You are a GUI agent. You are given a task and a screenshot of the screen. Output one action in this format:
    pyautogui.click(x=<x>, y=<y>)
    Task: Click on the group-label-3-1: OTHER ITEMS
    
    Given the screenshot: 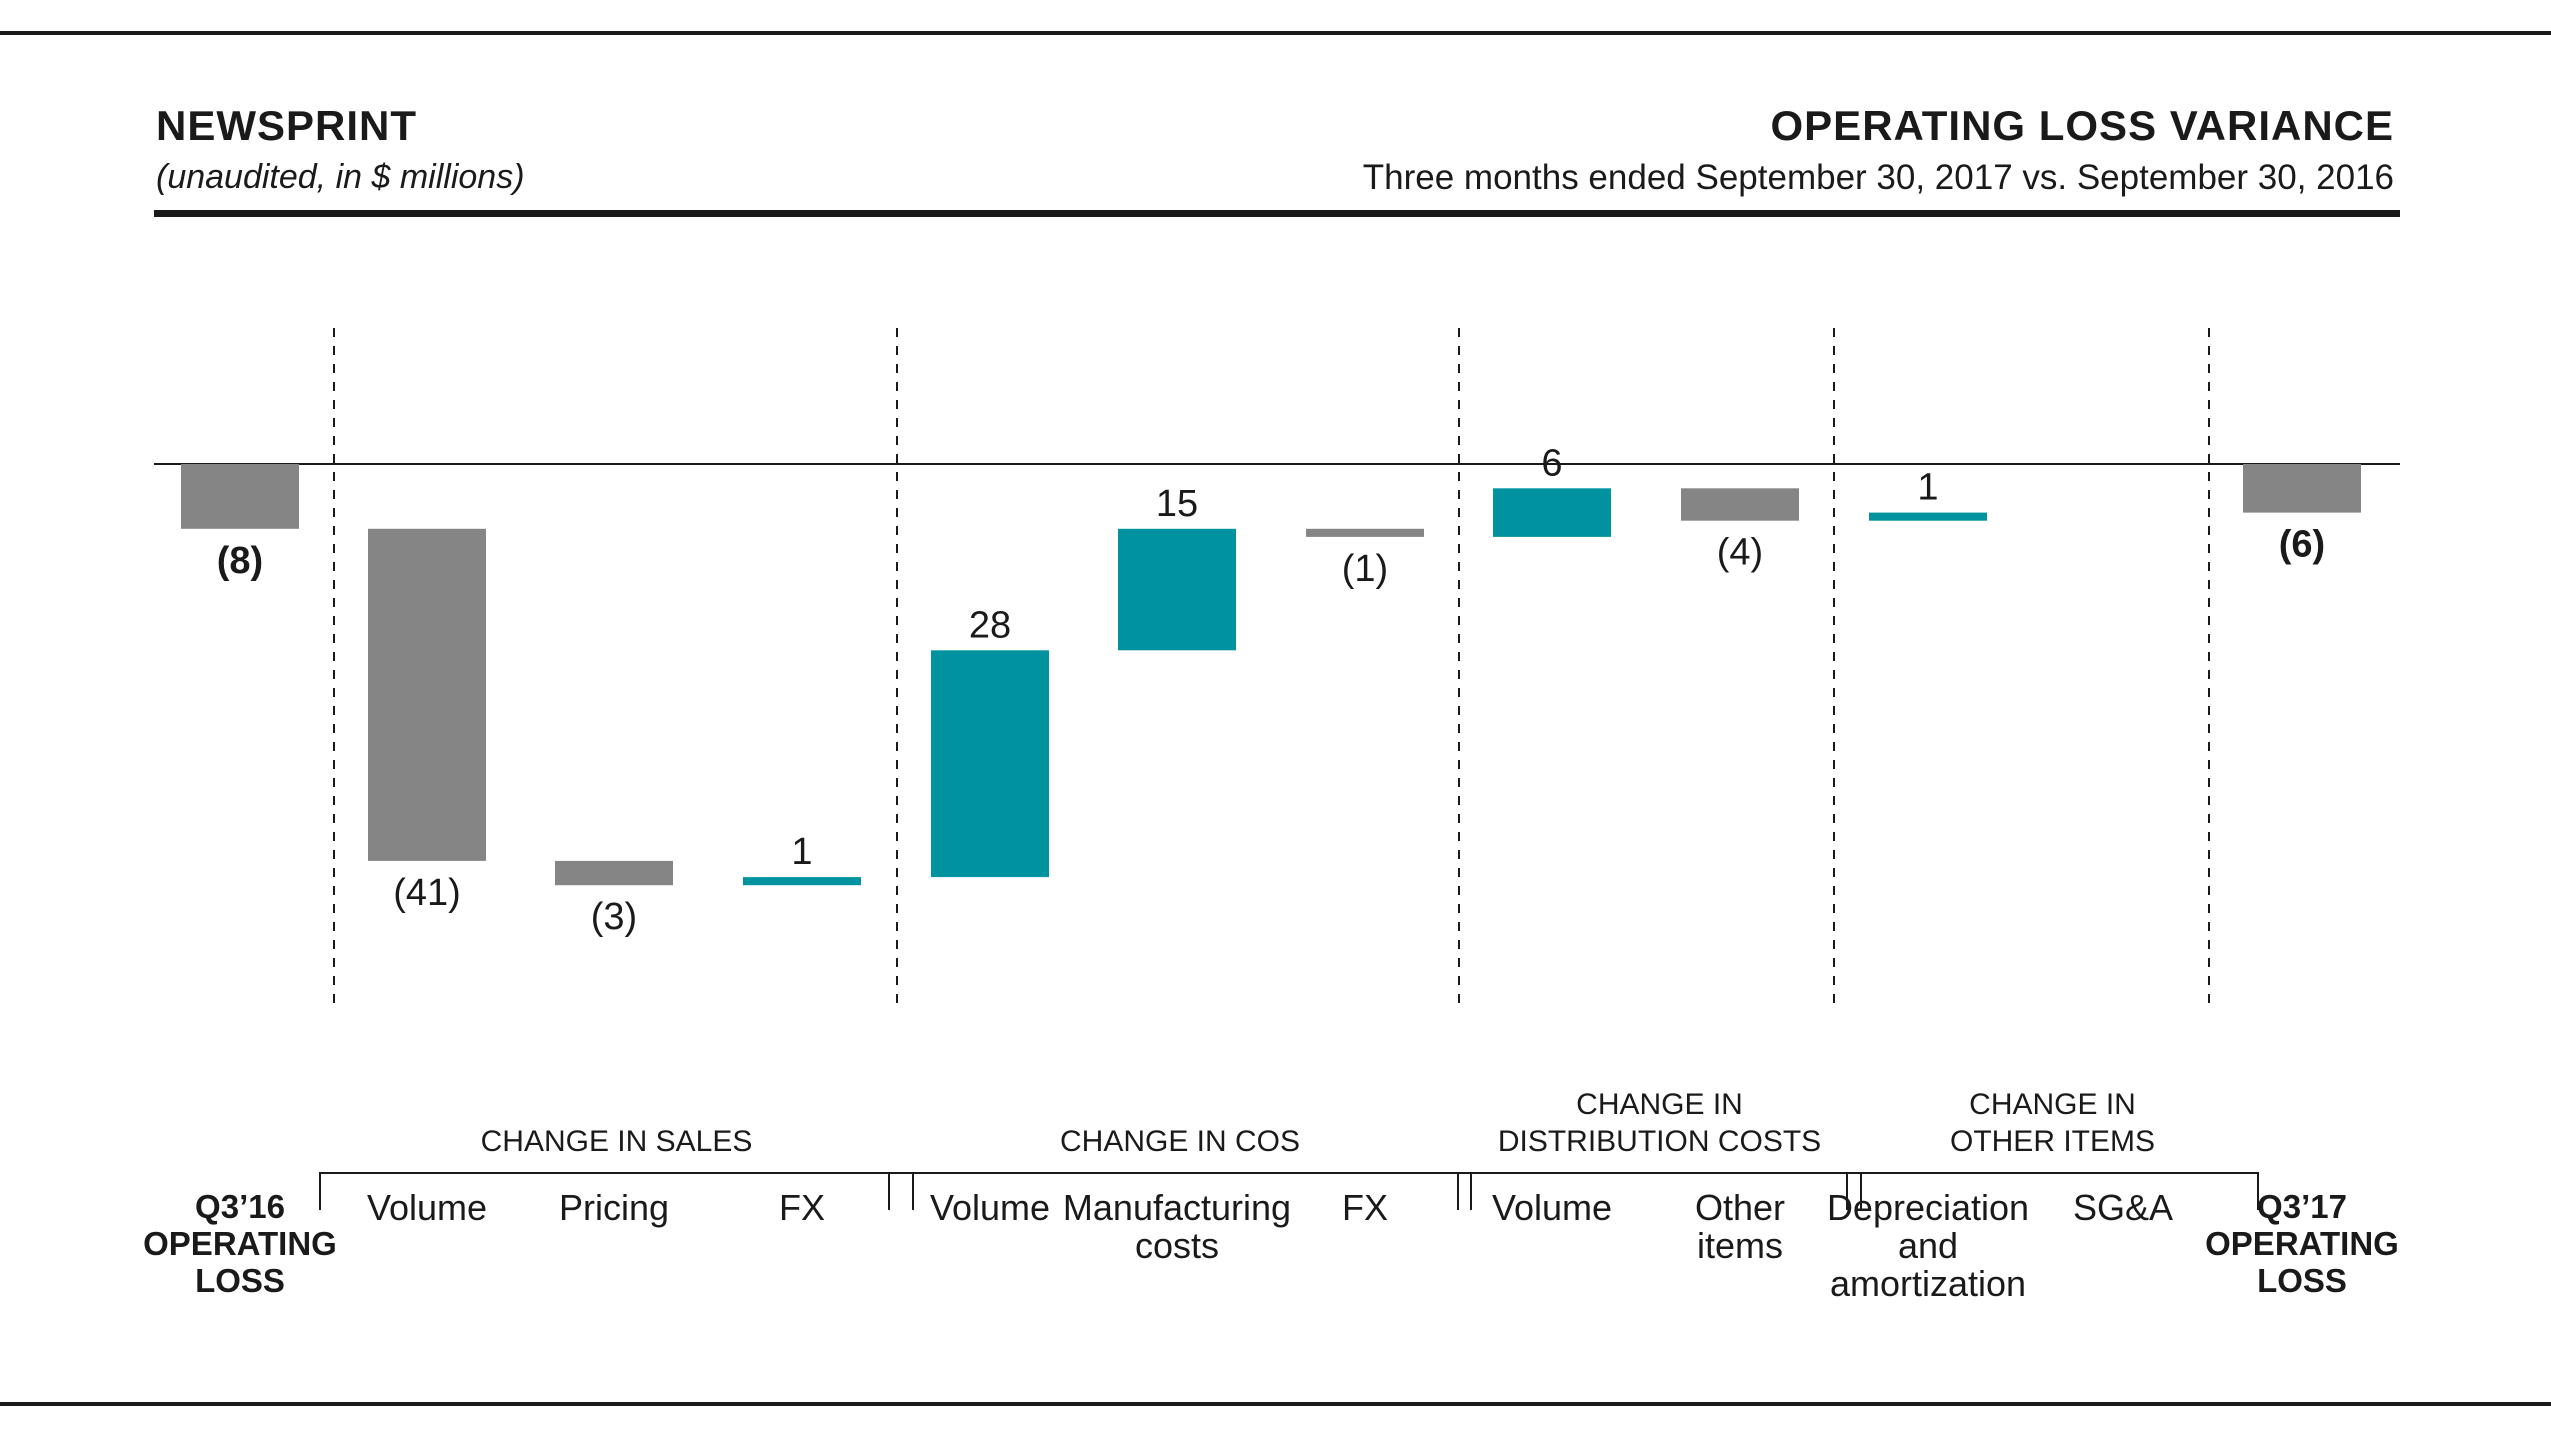 What is the action you would take?
    pyautogui.click(x=2052, y=1141)
    